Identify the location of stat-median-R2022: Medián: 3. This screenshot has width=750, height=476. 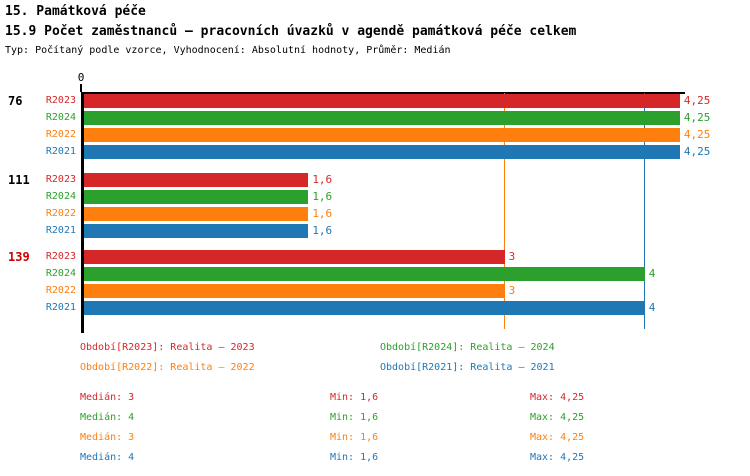
(107, 437).